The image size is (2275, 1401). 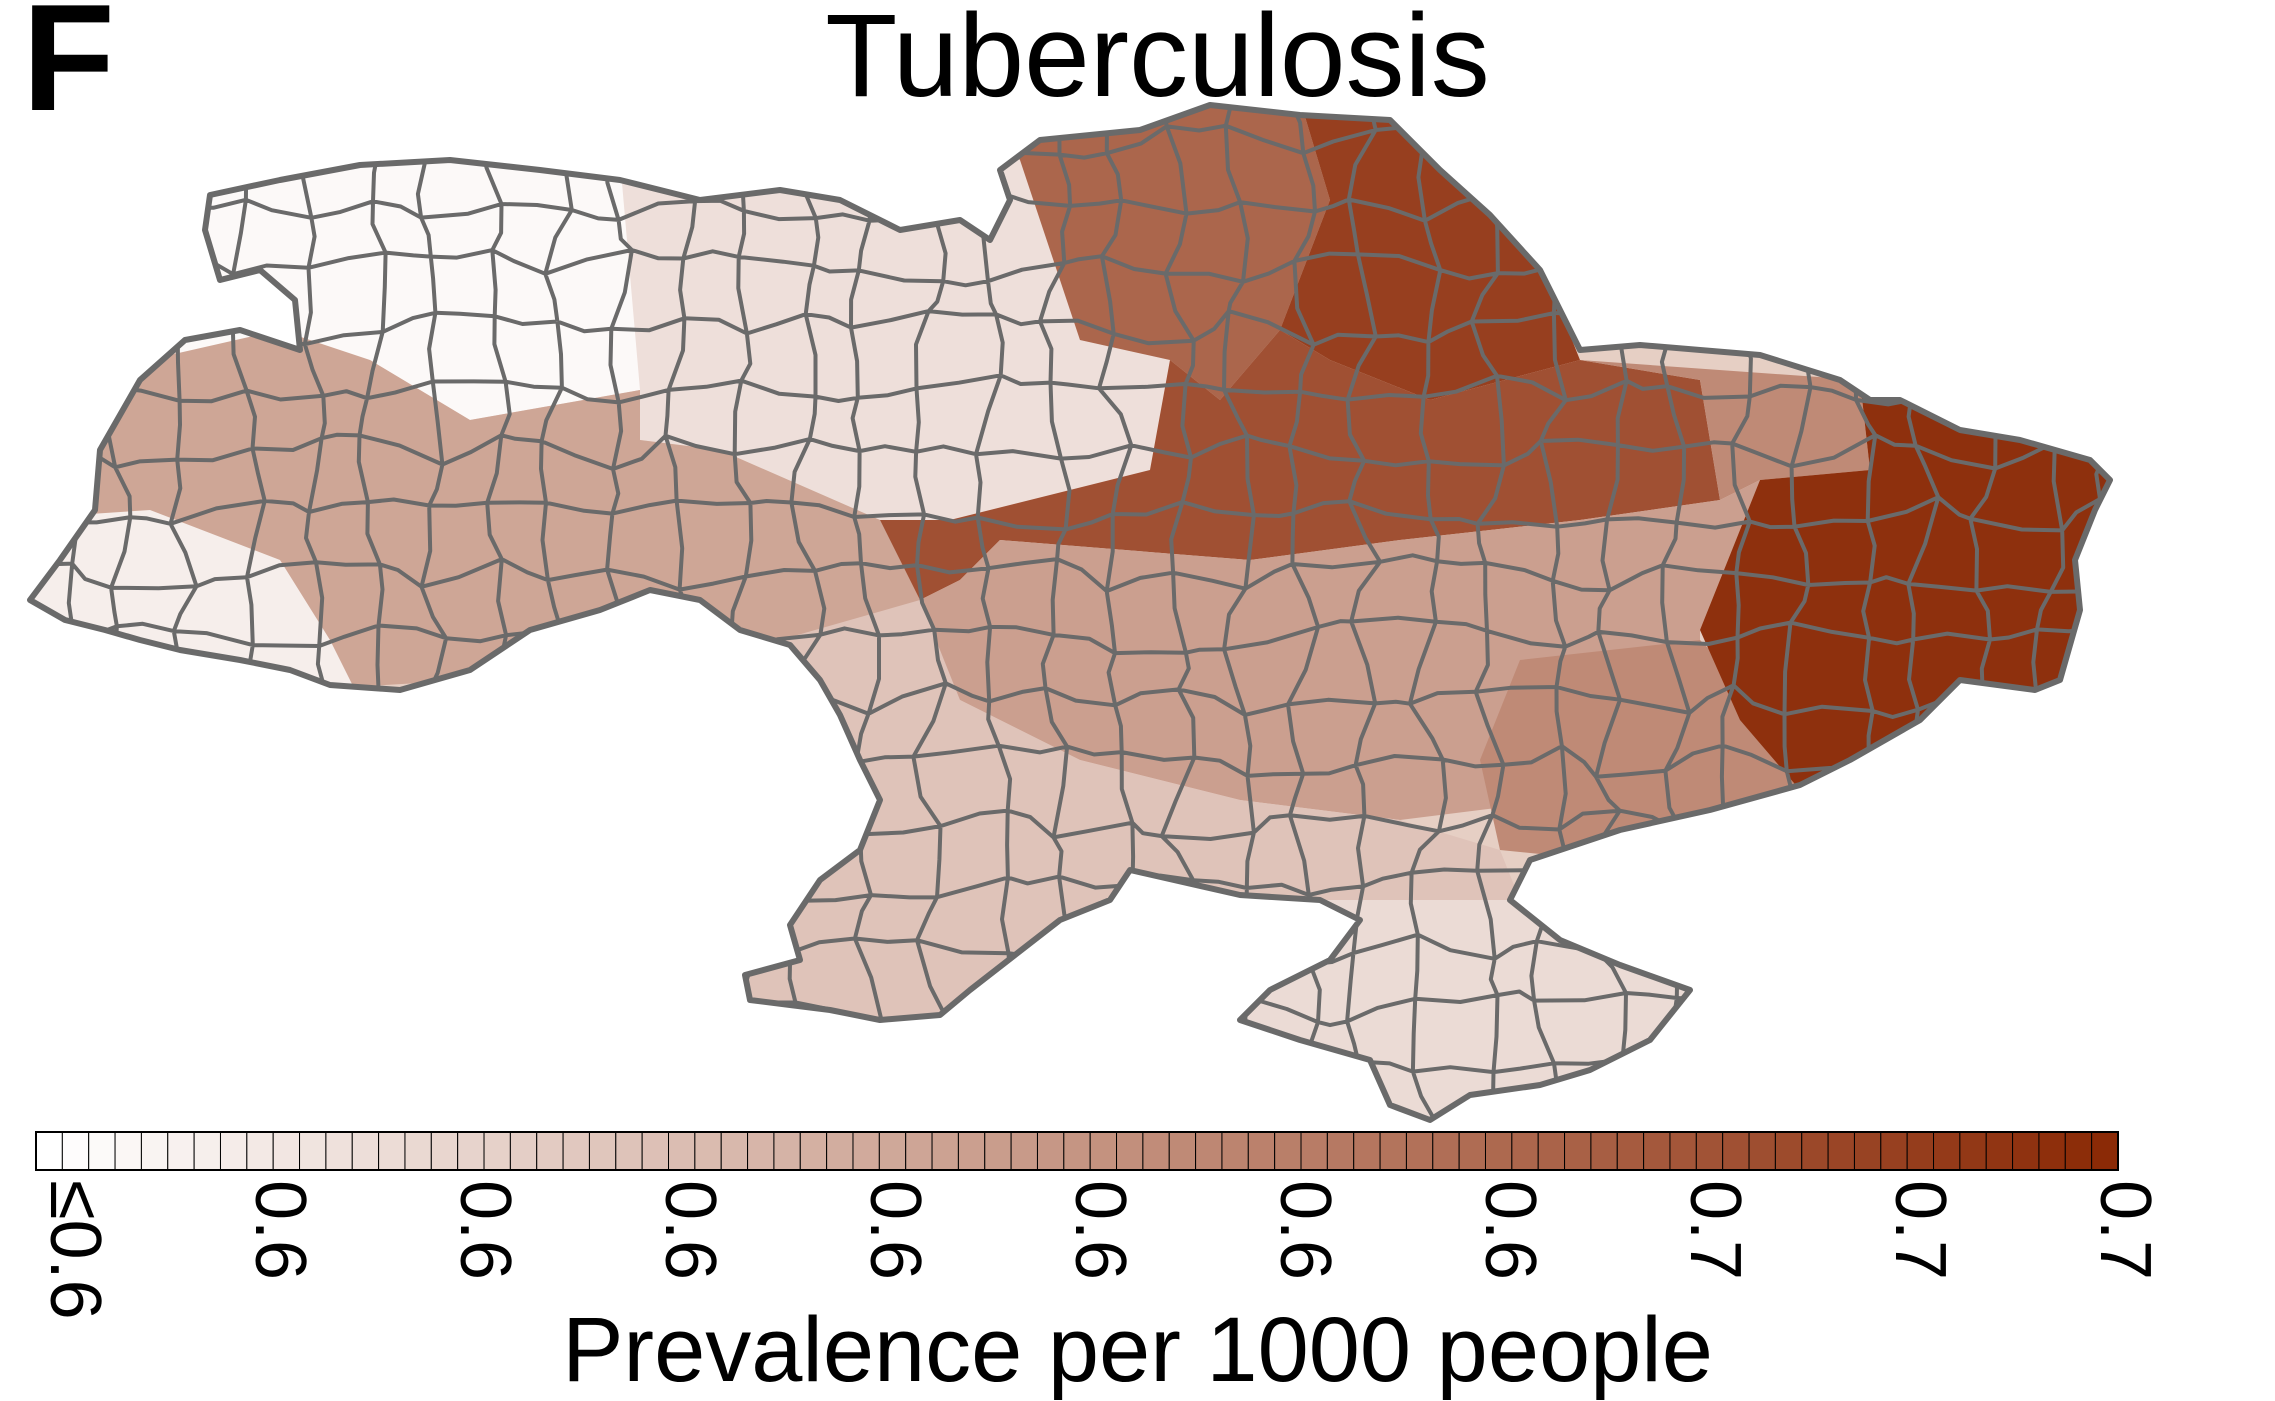 What do you see at coordinates (1157, 61) in the screenshot?
I see `map-title: Tuberculosis` at bounding box center [1157, 61].